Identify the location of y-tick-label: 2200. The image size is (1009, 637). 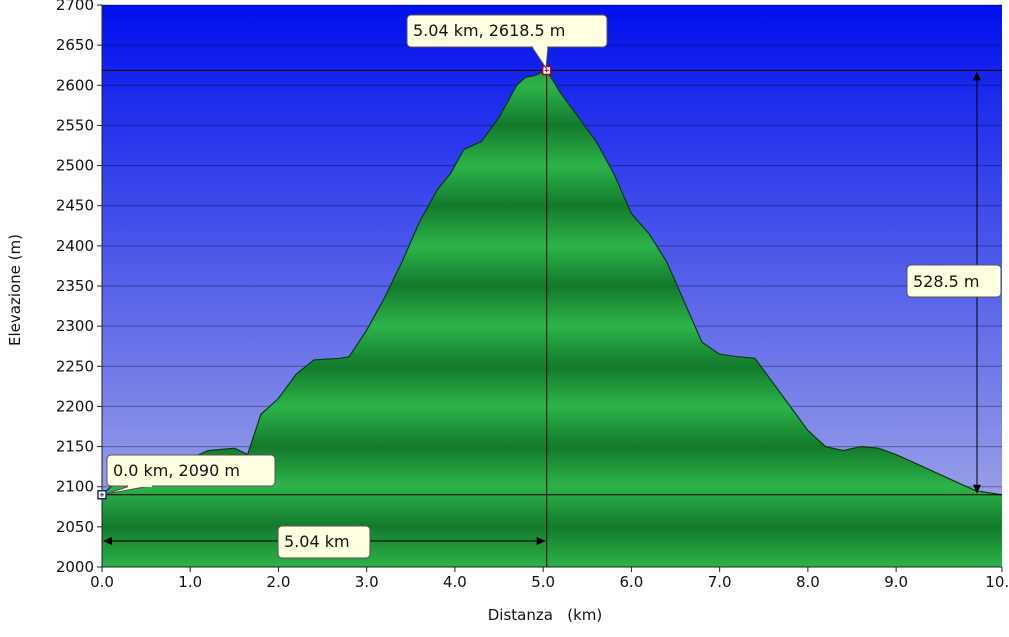
(75, 406).